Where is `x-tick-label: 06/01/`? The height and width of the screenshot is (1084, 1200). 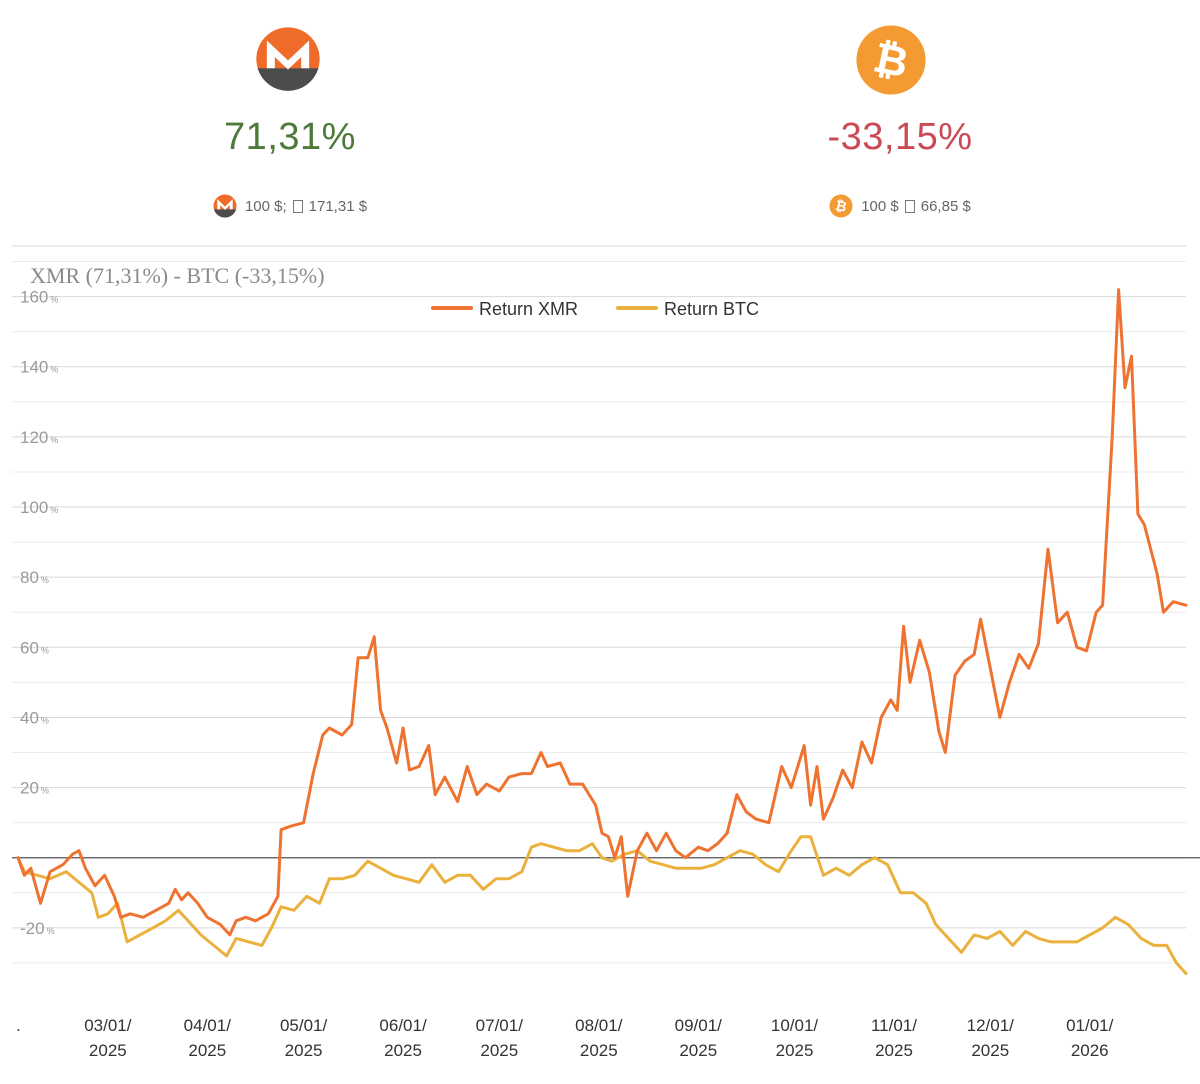
x-tick-label: 06/01/ is located at coordinates (403, 1025).